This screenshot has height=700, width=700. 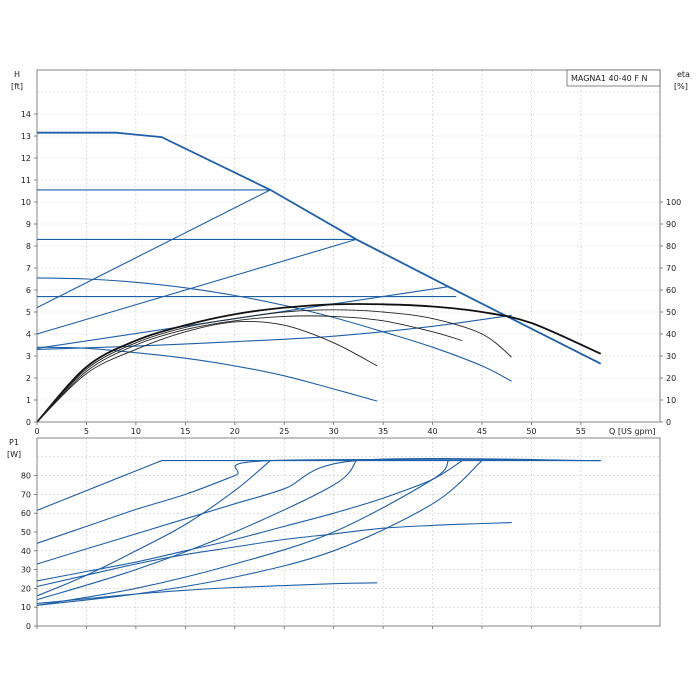 I want to click on head-tick-label: 7, so click(x=28, y=268).